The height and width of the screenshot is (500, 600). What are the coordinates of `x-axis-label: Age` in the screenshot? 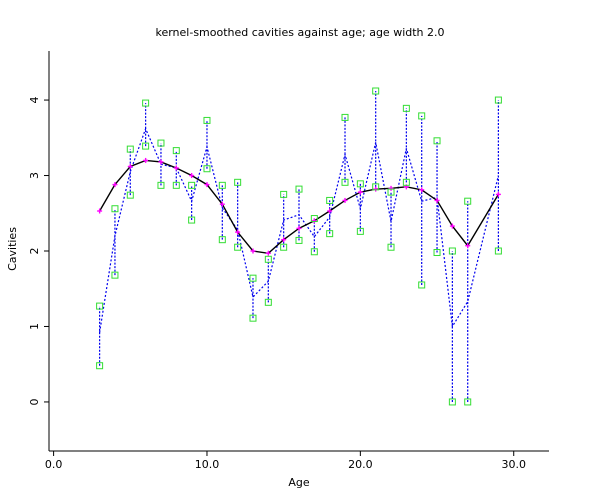 It's located at (299, 482).